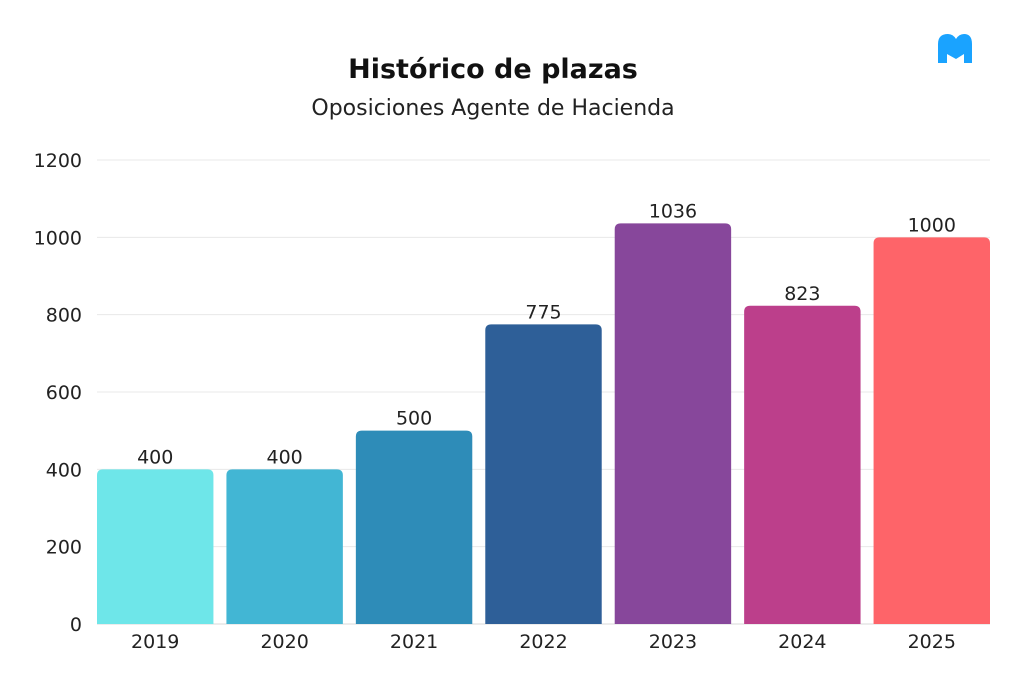 The height and width of the screenshot is (691, 1024). What do you see at coordinates (284, 642) in the screenshot?
I see `x-tick-label: 2020` at bounding box center [284, 642].